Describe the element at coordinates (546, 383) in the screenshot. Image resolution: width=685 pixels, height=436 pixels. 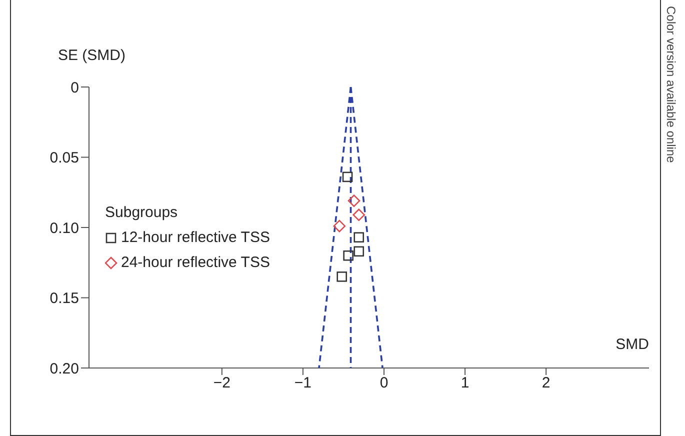
I see `x-tick-label: 2` at that location.